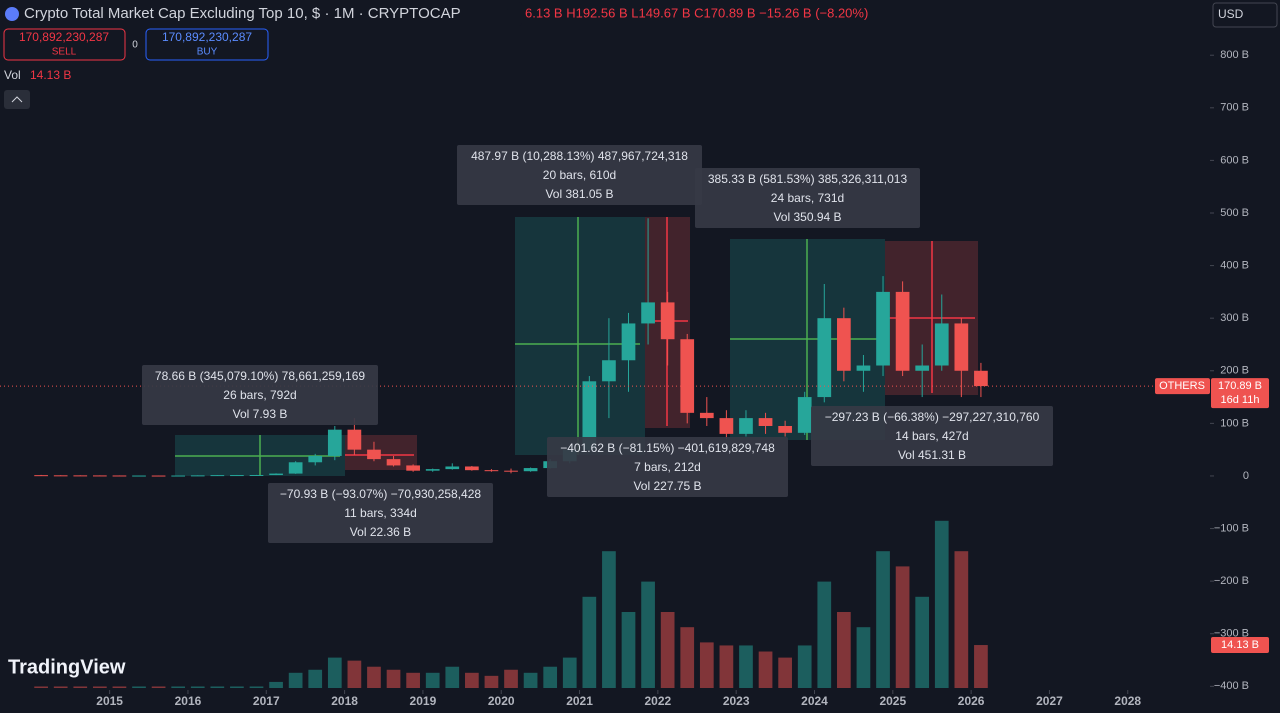  I want to click on x-tick-label: 2027, so click(1049, 701).